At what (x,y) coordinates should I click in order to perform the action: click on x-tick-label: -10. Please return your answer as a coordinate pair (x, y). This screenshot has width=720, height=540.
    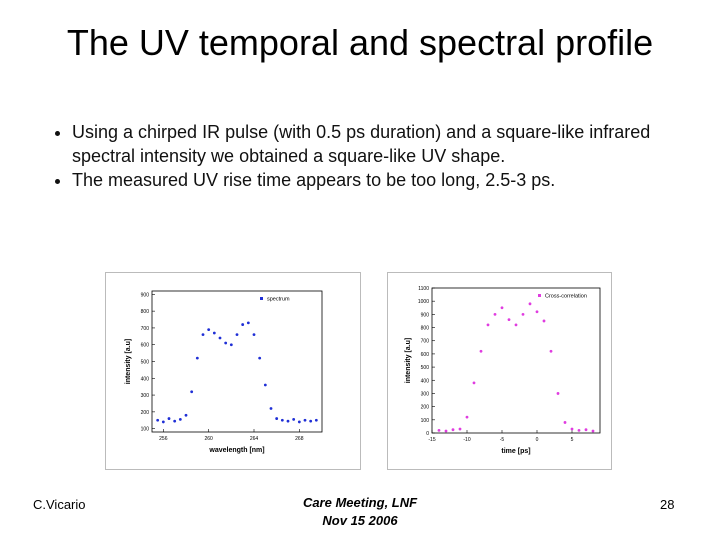
    Looking at the image, I should click on (466, 440).